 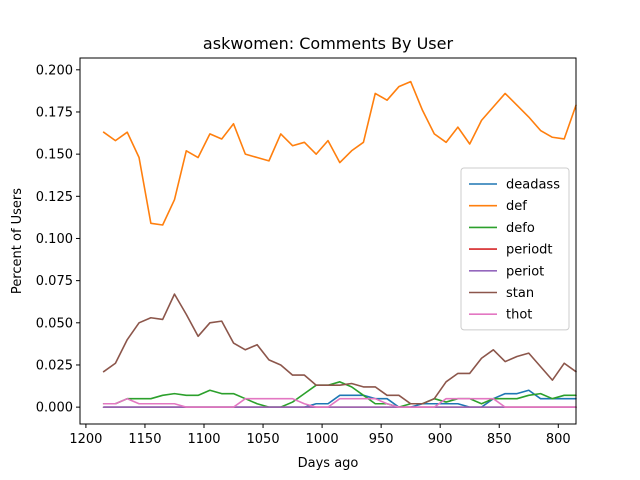 What do you see at coordinates (499, 439) in the screenshot?
I see `x-tick-label: 850` at bounding box center [499, 439].